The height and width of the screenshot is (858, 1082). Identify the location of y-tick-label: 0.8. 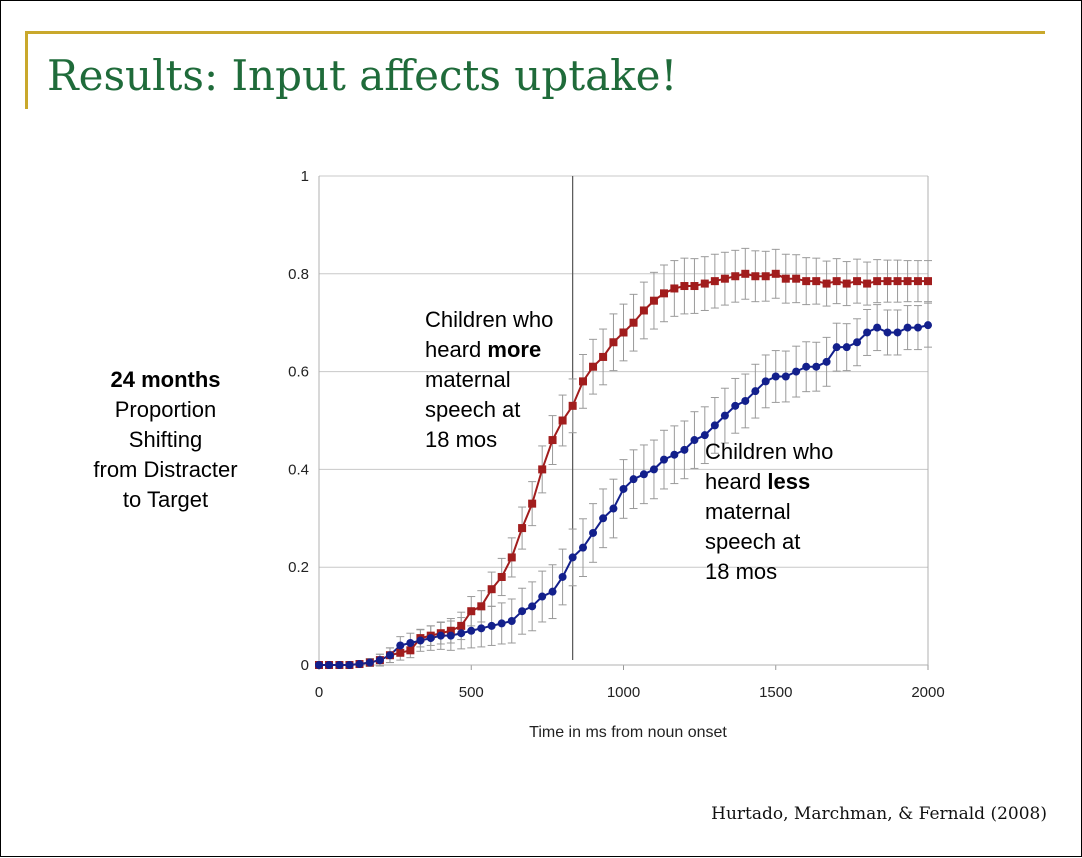
(298, 274).